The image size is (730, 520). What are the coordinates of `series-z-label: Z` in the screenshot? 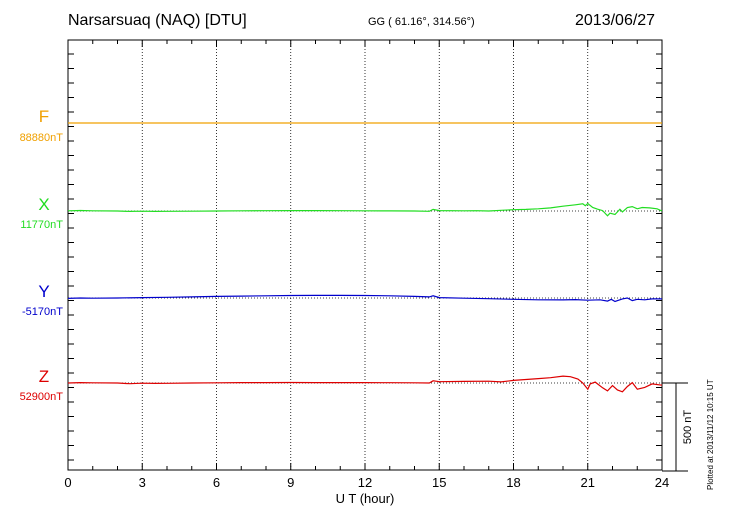 It's located at (44, 376).